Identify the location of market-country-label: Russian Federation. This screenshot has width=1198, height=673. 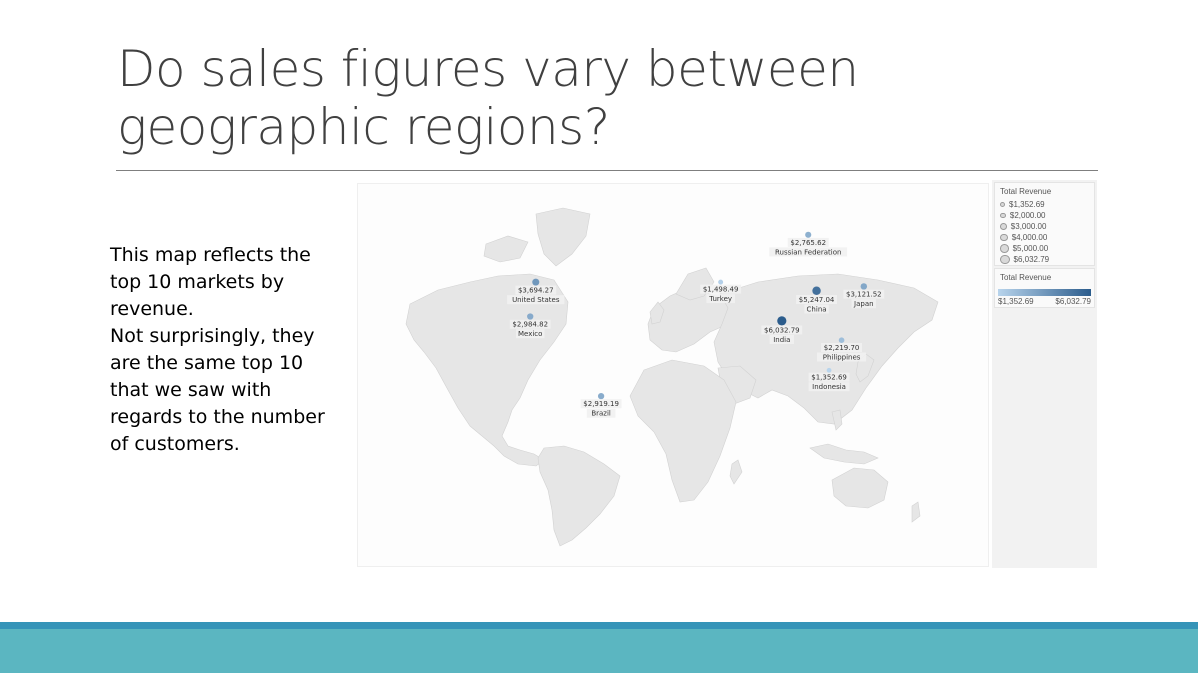
(808, 252).